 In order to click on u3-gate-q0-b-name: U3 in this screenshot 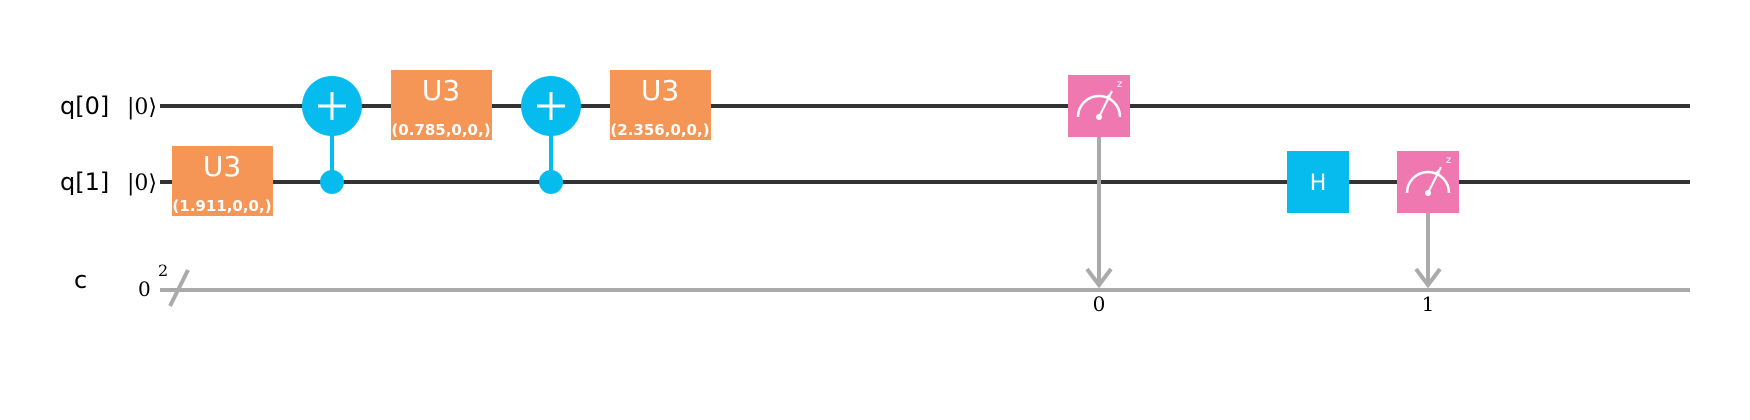, I will do `click(660, 90)`.